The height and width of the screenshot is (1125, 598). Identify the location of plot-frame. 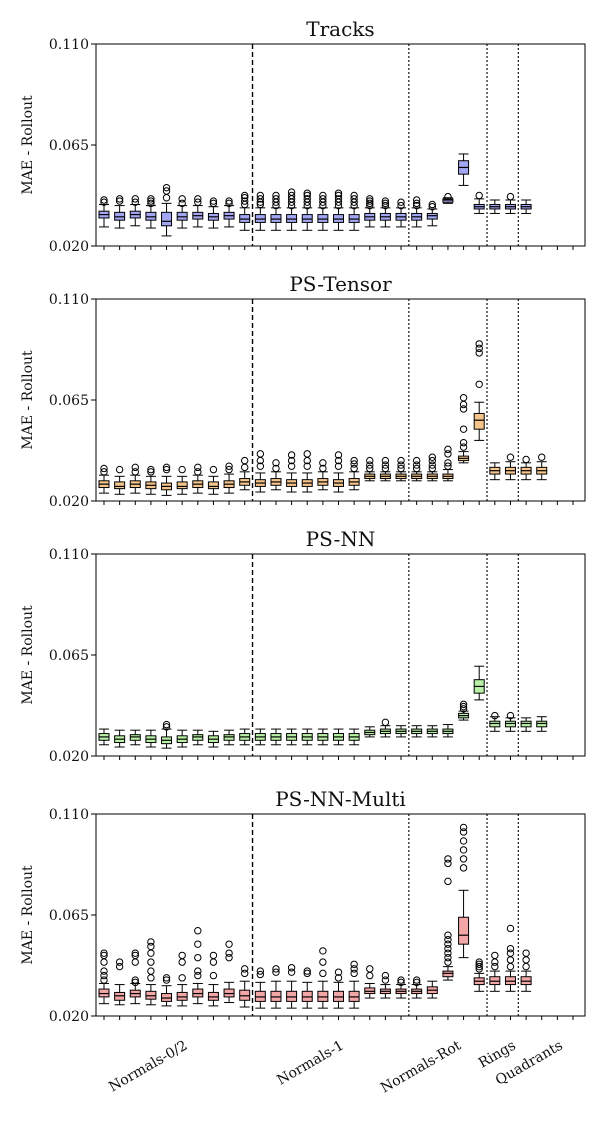
(340, 400).